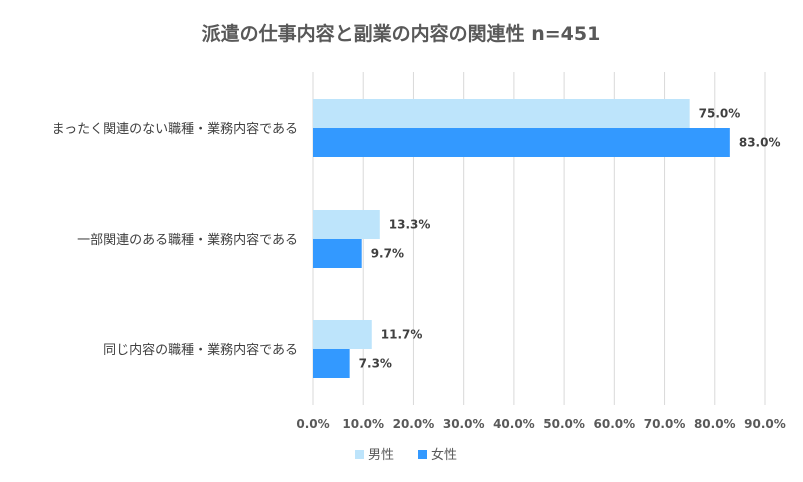  Describe the element at coordinates (765, 424) in the screenshot. I see `x-tick-label: 90.0%` at that location.